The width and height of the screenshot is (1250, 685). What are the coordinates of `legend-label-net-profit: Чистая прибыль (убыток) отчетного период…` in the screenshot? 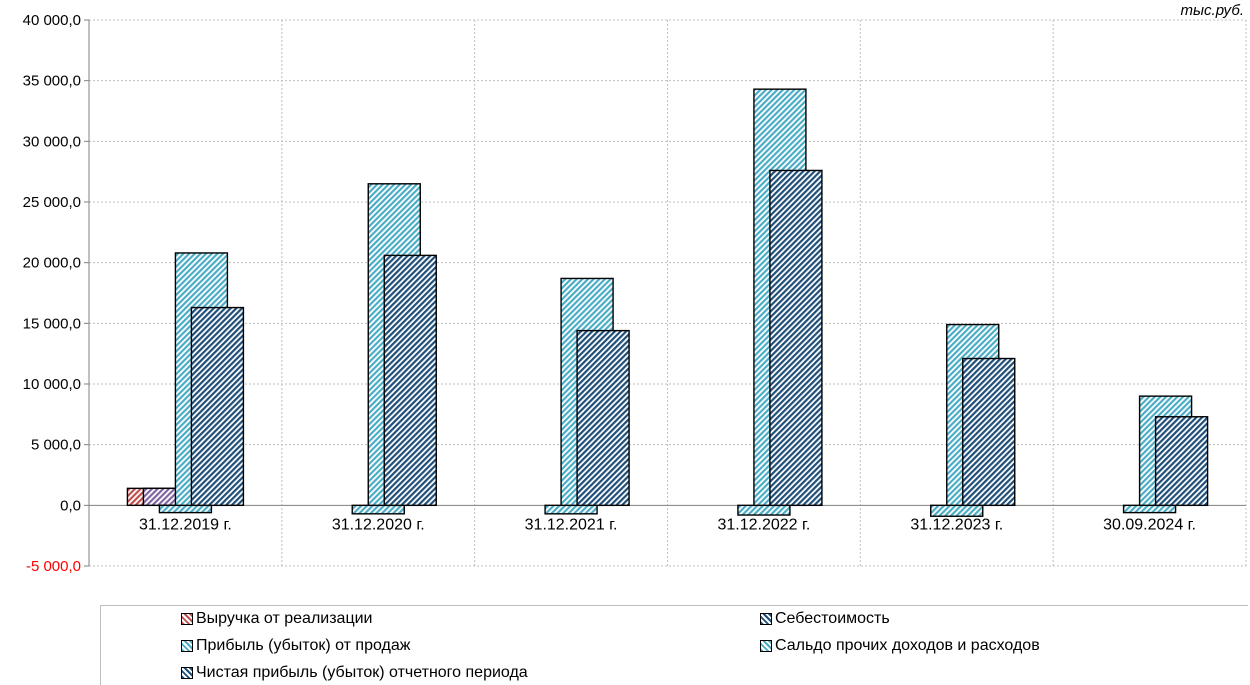 It's located at (362, 672).